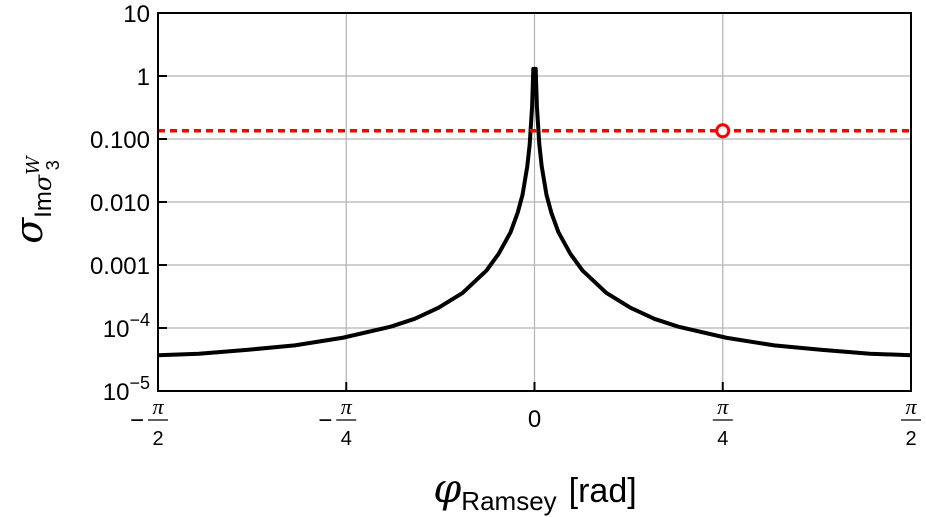 This screenshot has height=517, width=926. What do you see at coordinates (157, 439) in the screenshot?
I see `x-tick-denominator-0: 2` at bounding box center [157, 439].